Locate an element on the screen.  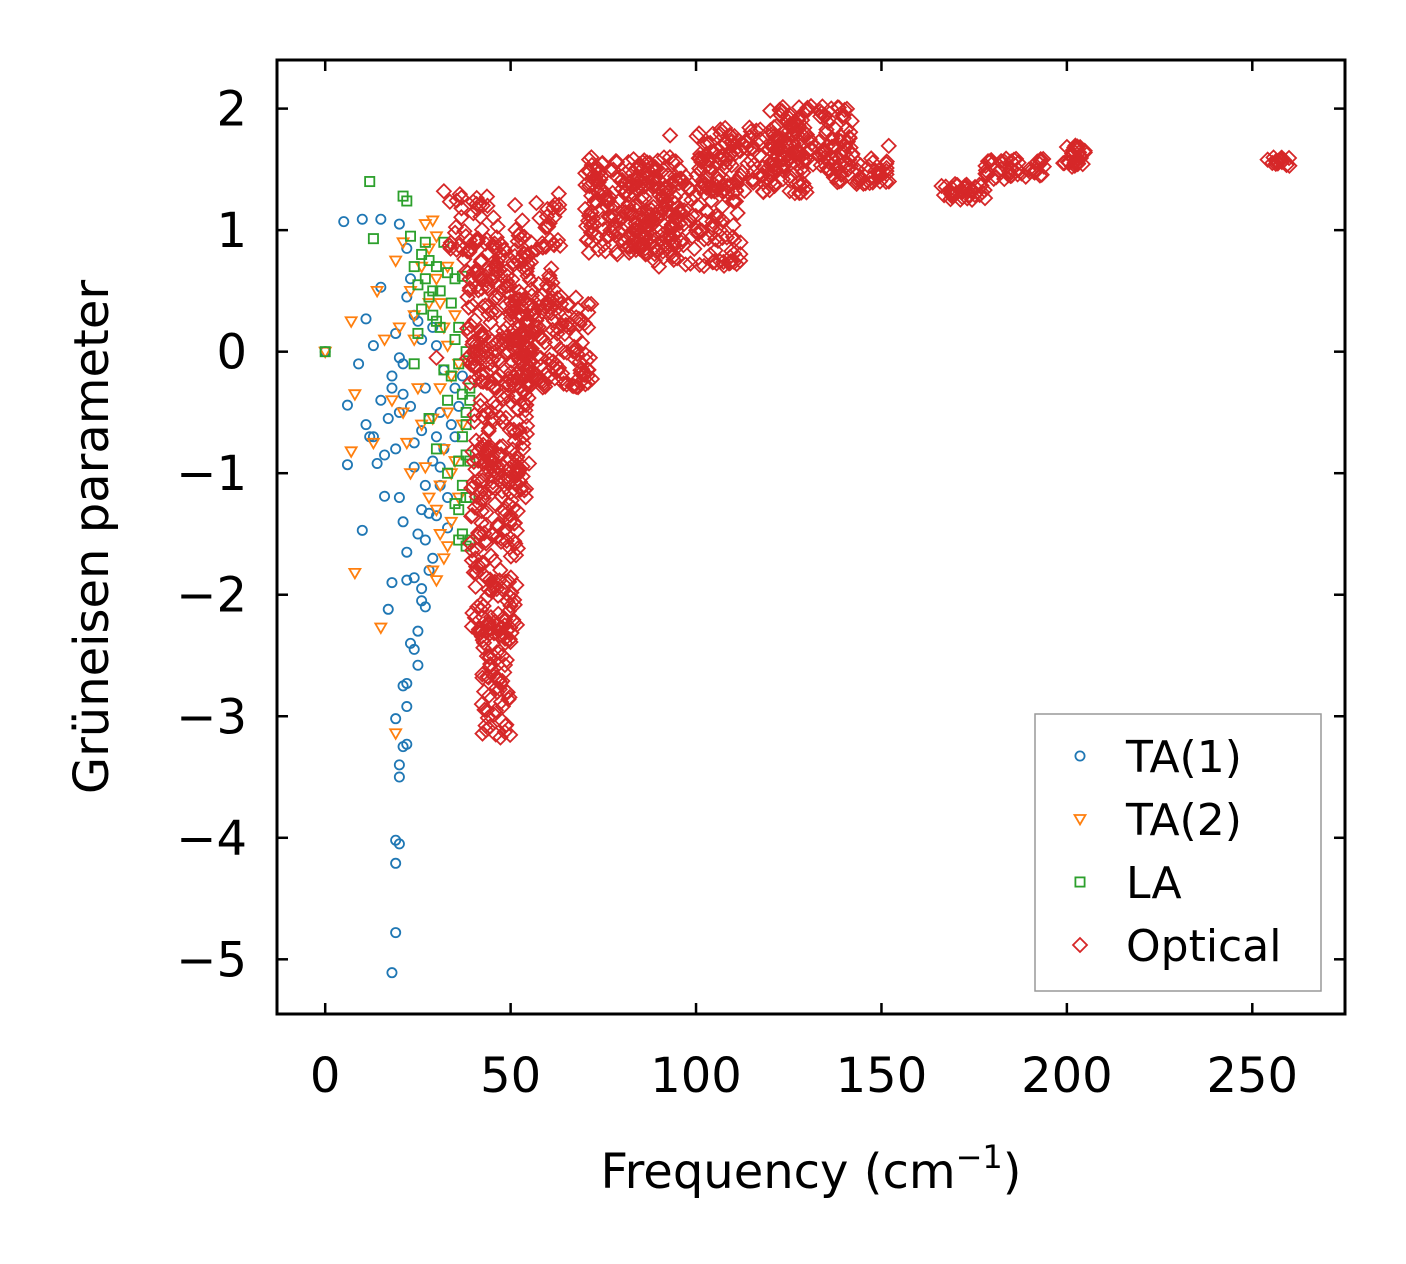
x-tick-label: 50 is located at coordinates (510, 1076).